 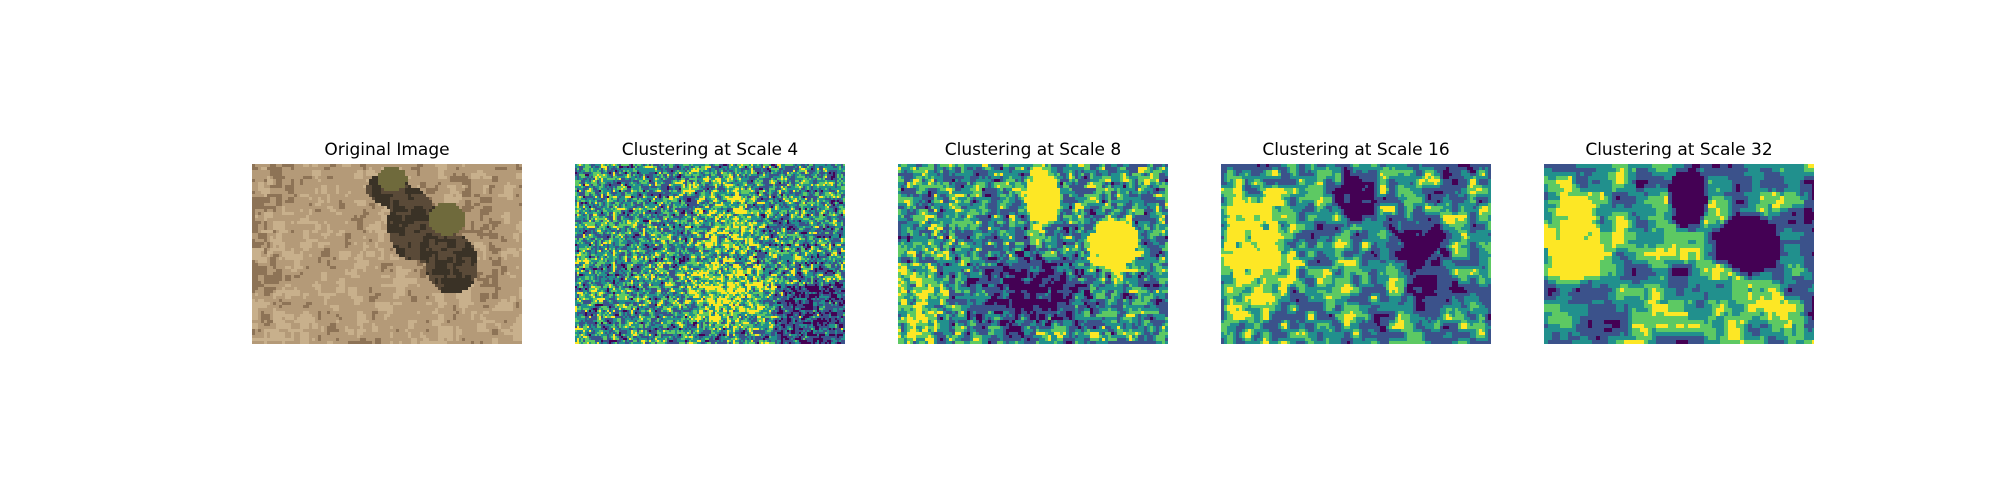 I want to click on panel-title: Original Image, so click(x=387, y=150).